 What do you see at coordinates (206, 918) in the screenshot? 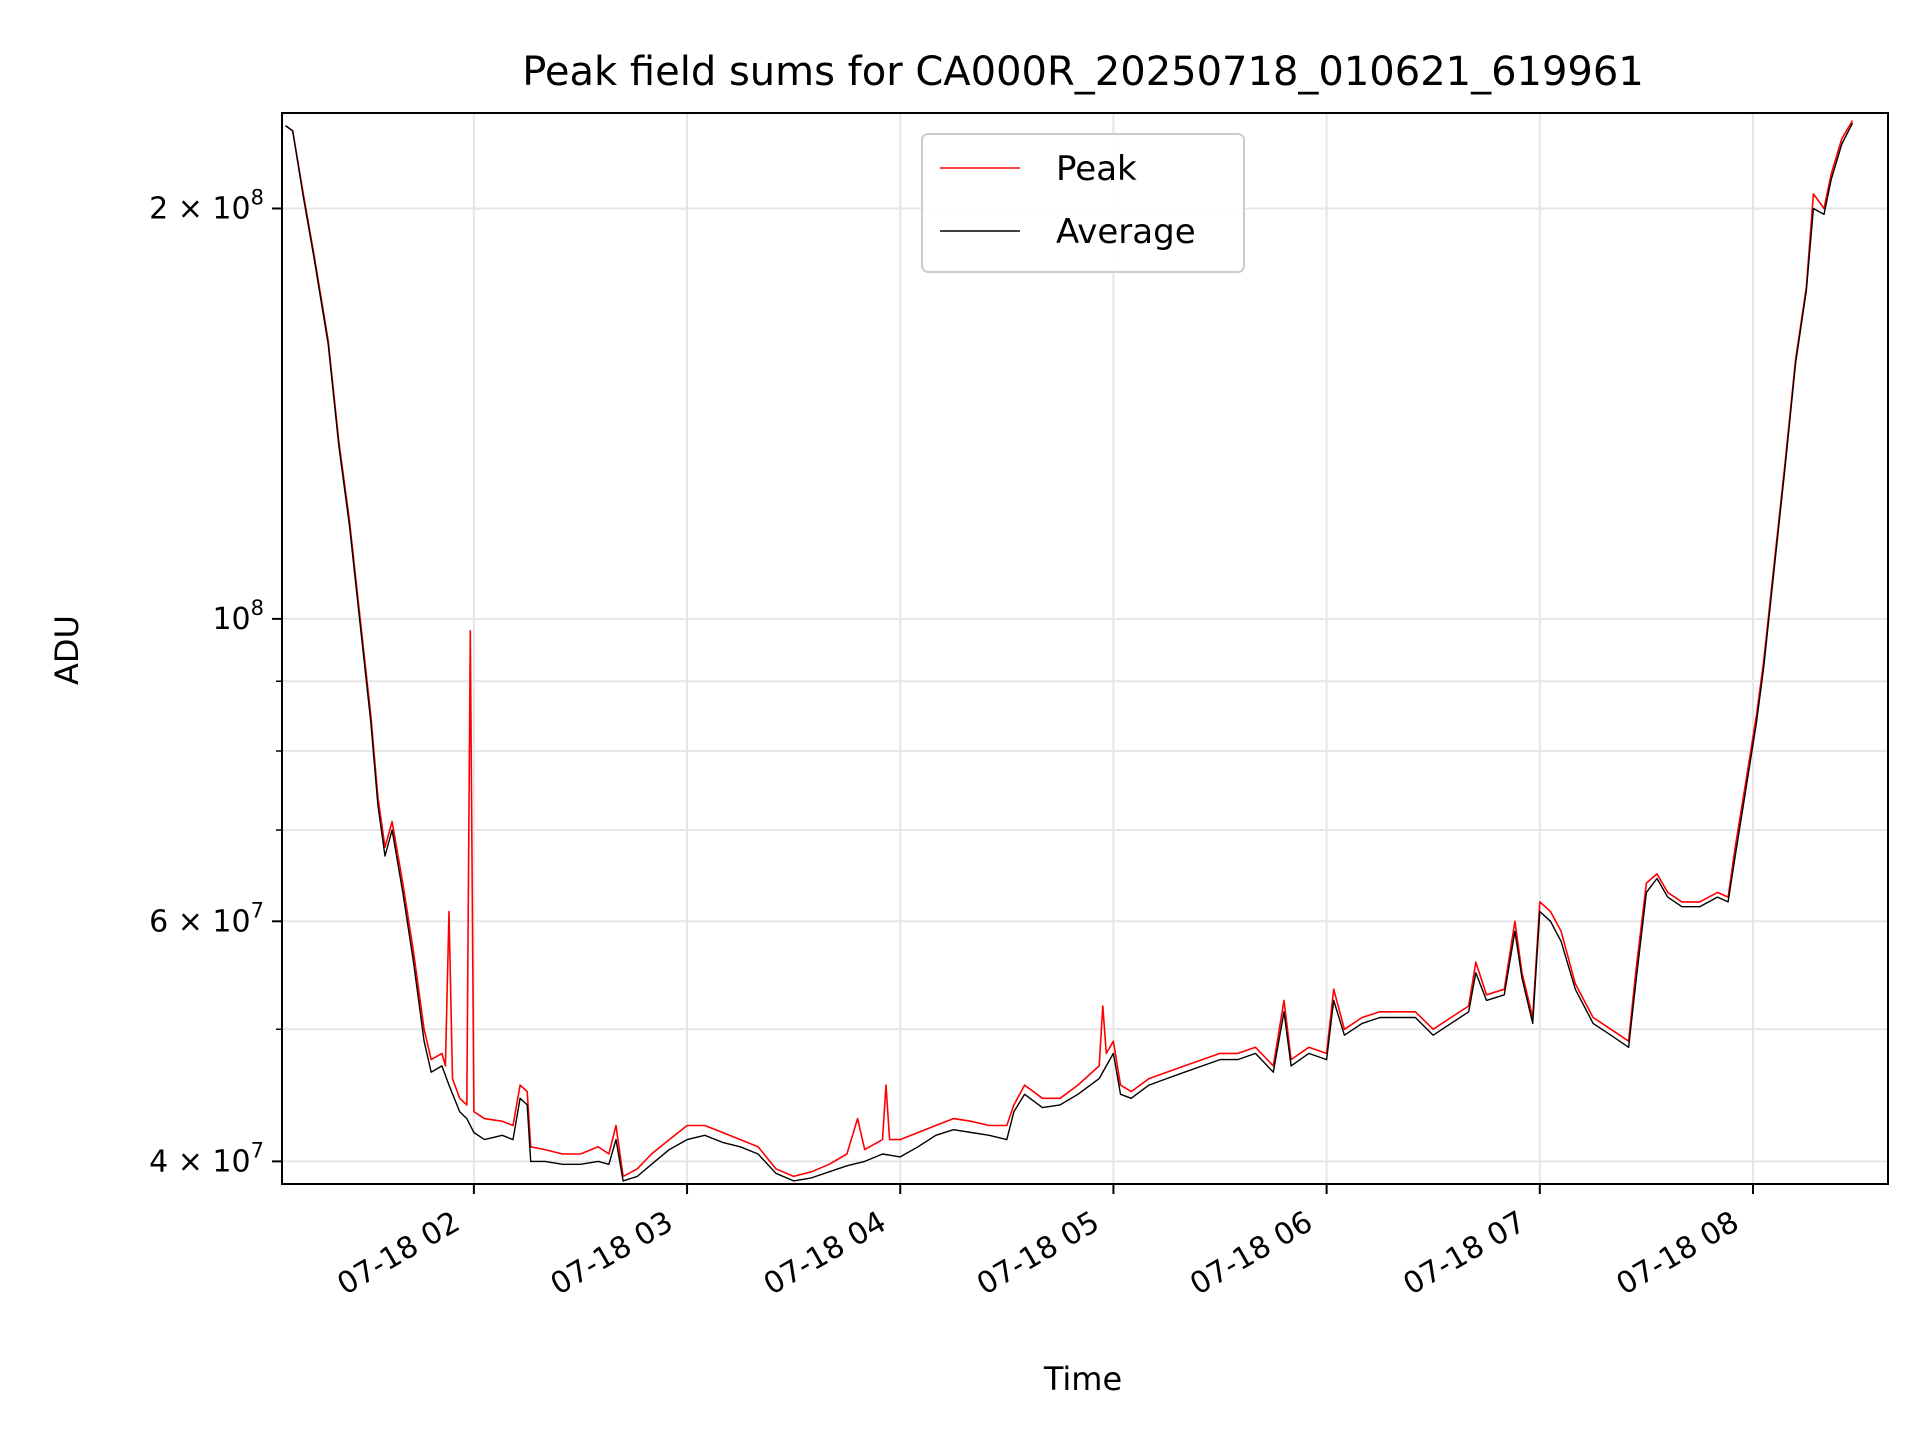
I see `y-tick-label: 6 × 107` at bounding box center [206, 918].